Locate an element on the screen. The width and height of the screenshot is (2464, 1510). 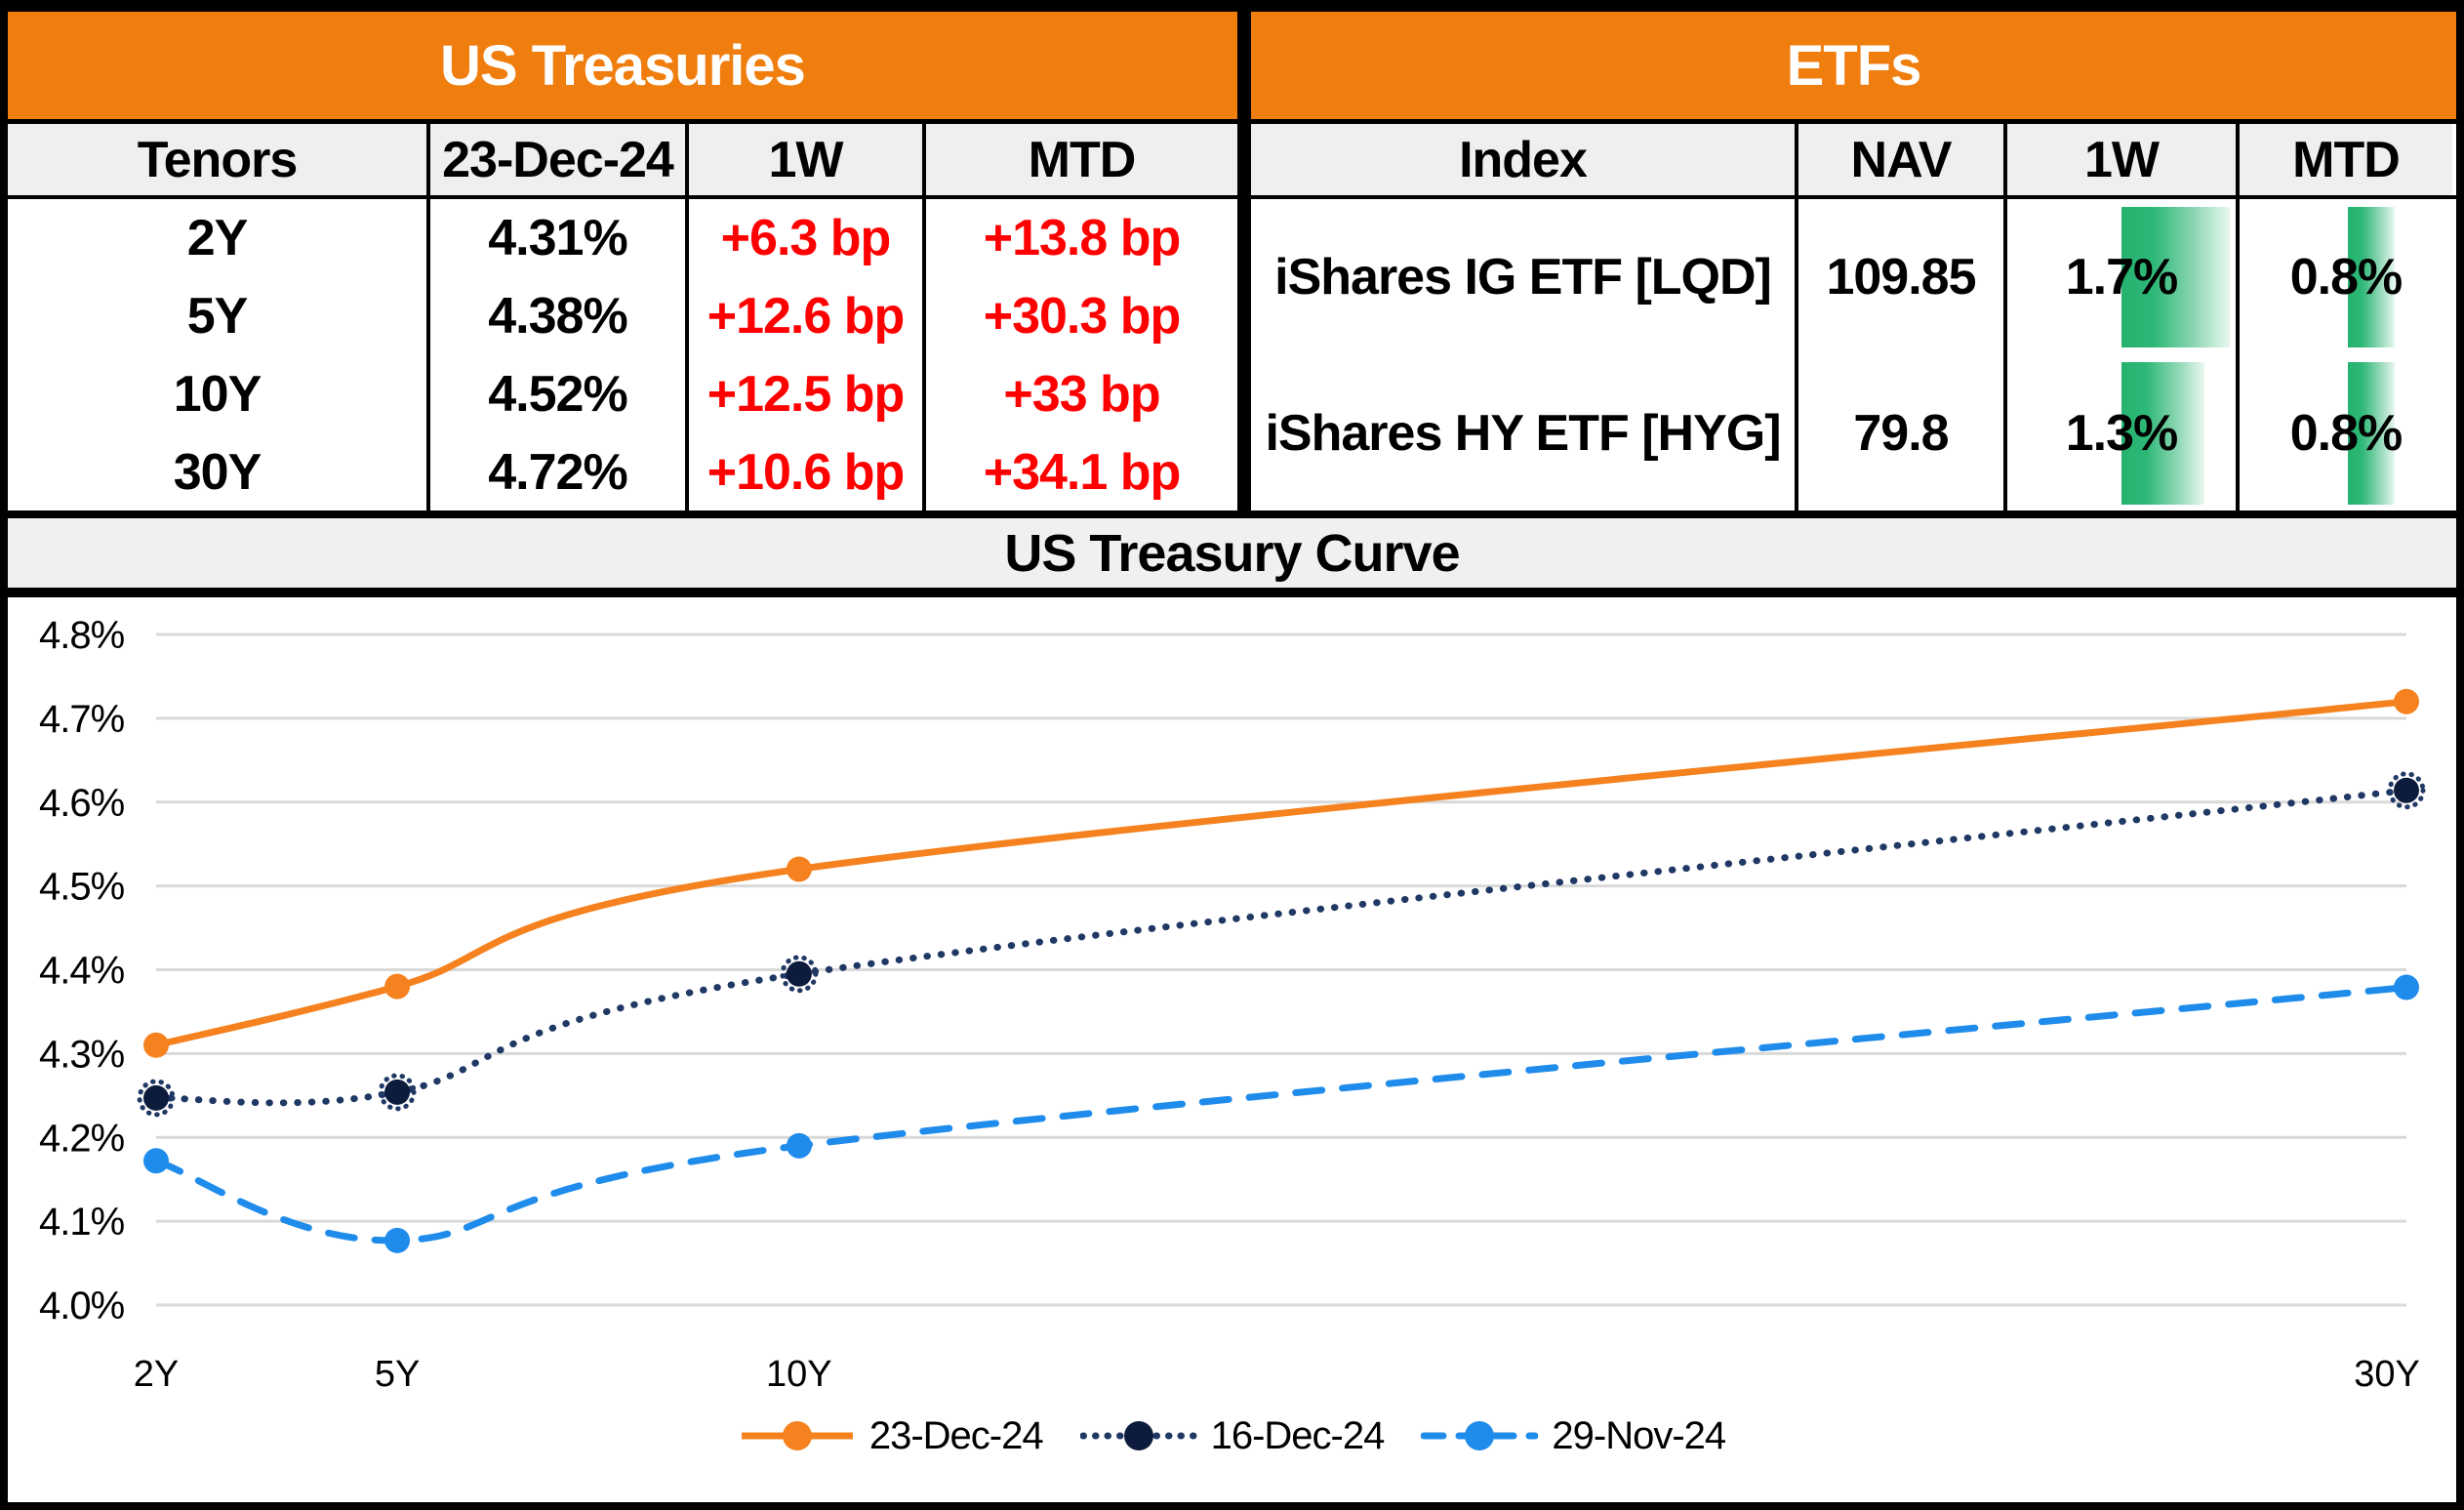
legend-item: 16-Dec-24 is located at coordinates (1232, 1435).